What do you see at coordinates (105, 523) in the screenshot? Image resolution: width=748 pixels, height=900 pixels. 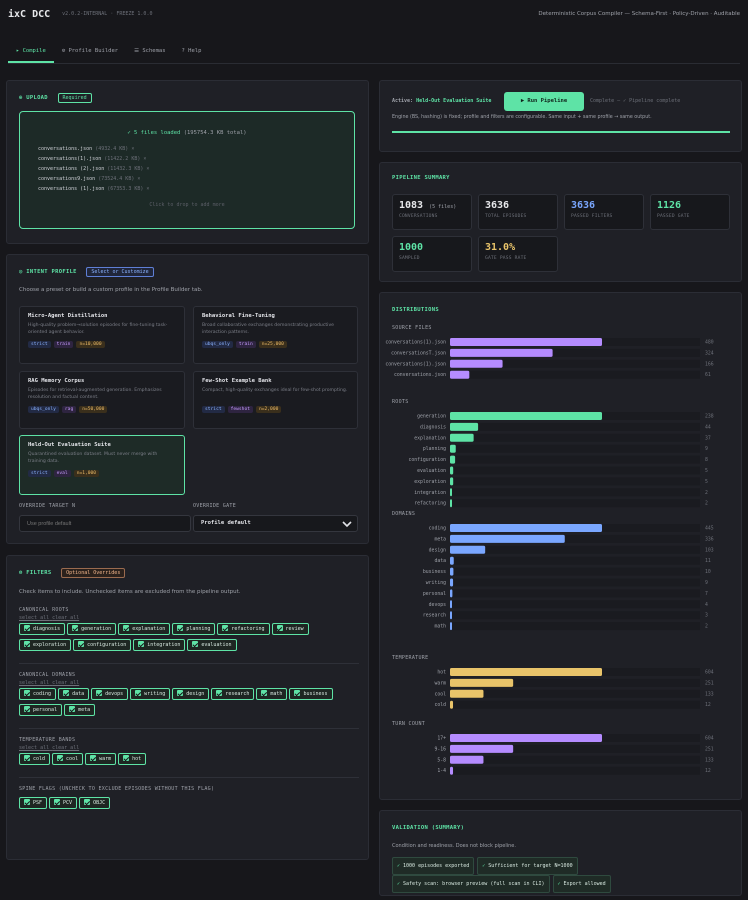 I see `override-target-n-input` at bounding box center [105, 523].